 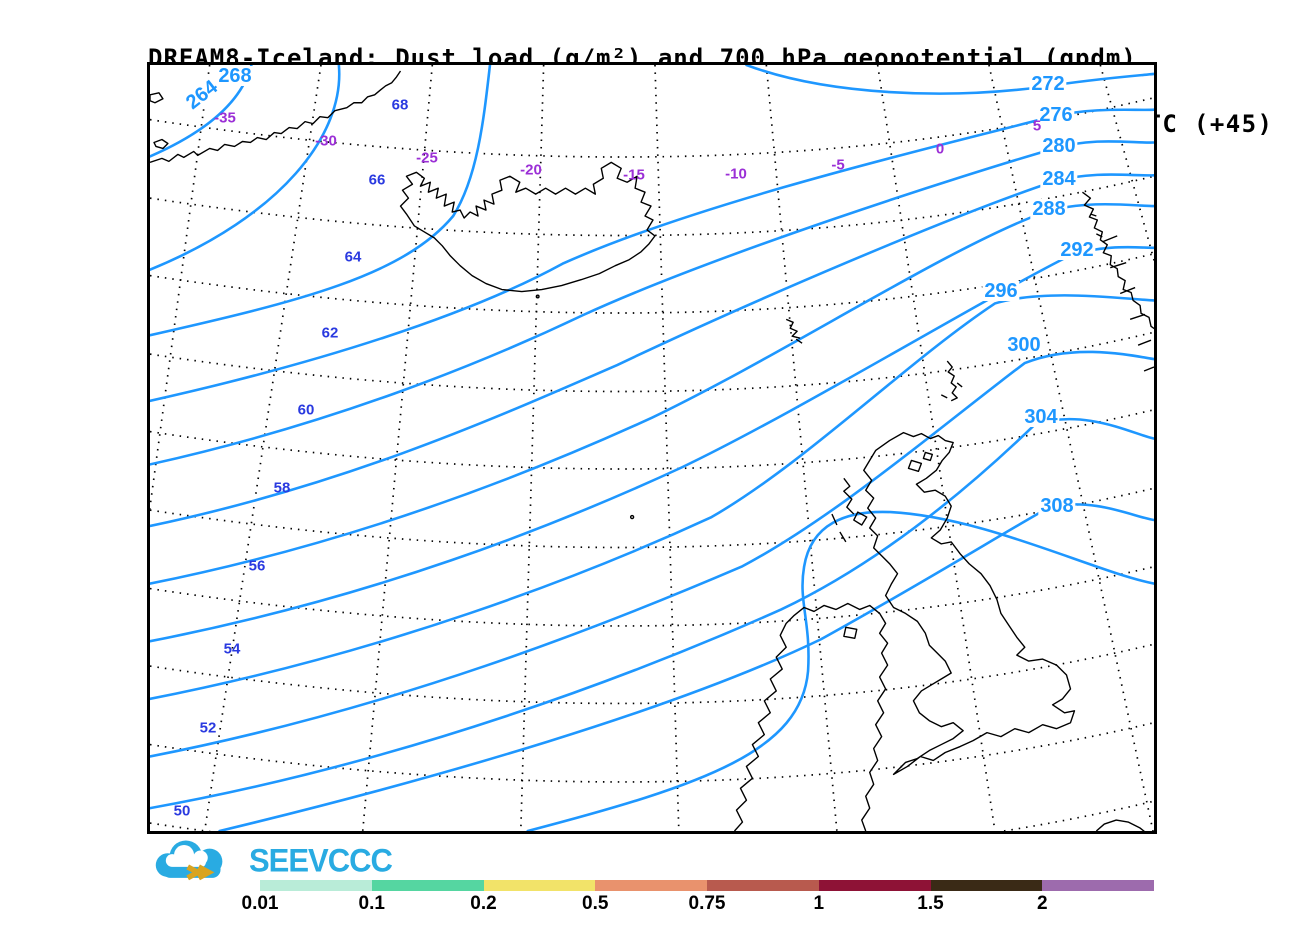 What do you see at coordinates (632, 517) in the screenshot?
I see `coastline-rockall-islet` at bounding box center [632, 517].